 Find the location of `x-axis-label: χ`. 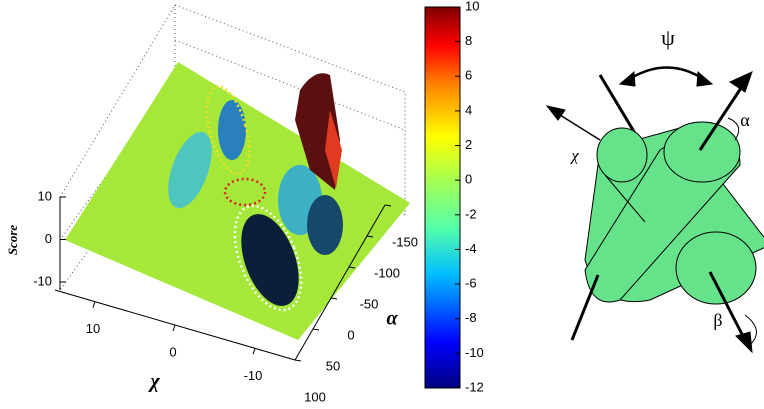

x-axis-label: χ is located at coordinates (153, 382).